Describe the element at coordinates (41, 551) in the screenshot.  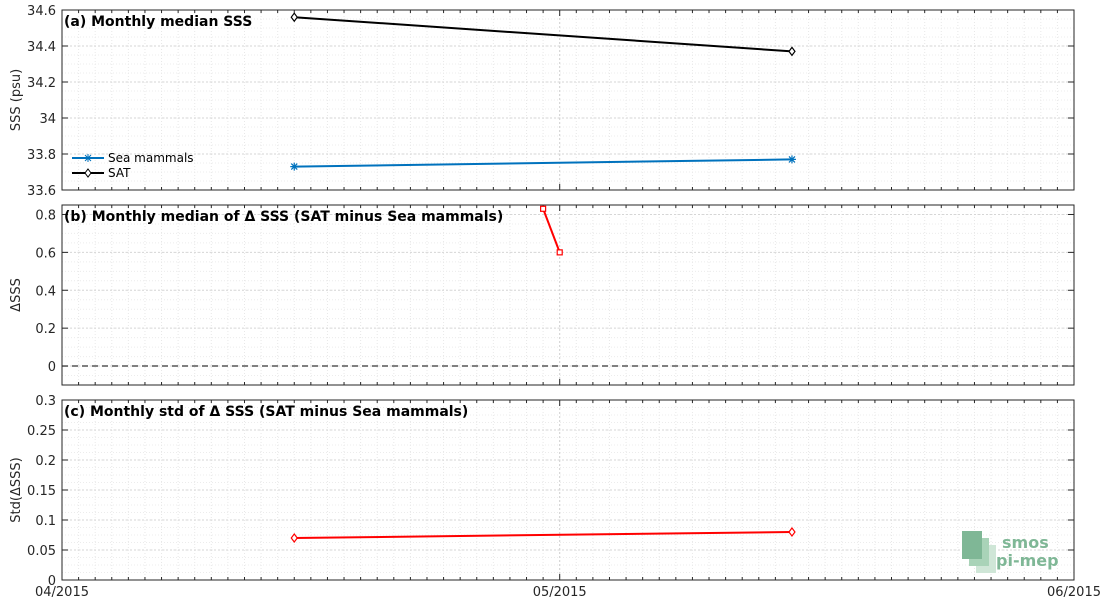
I see `y-tick-label: 0.05` at that location.